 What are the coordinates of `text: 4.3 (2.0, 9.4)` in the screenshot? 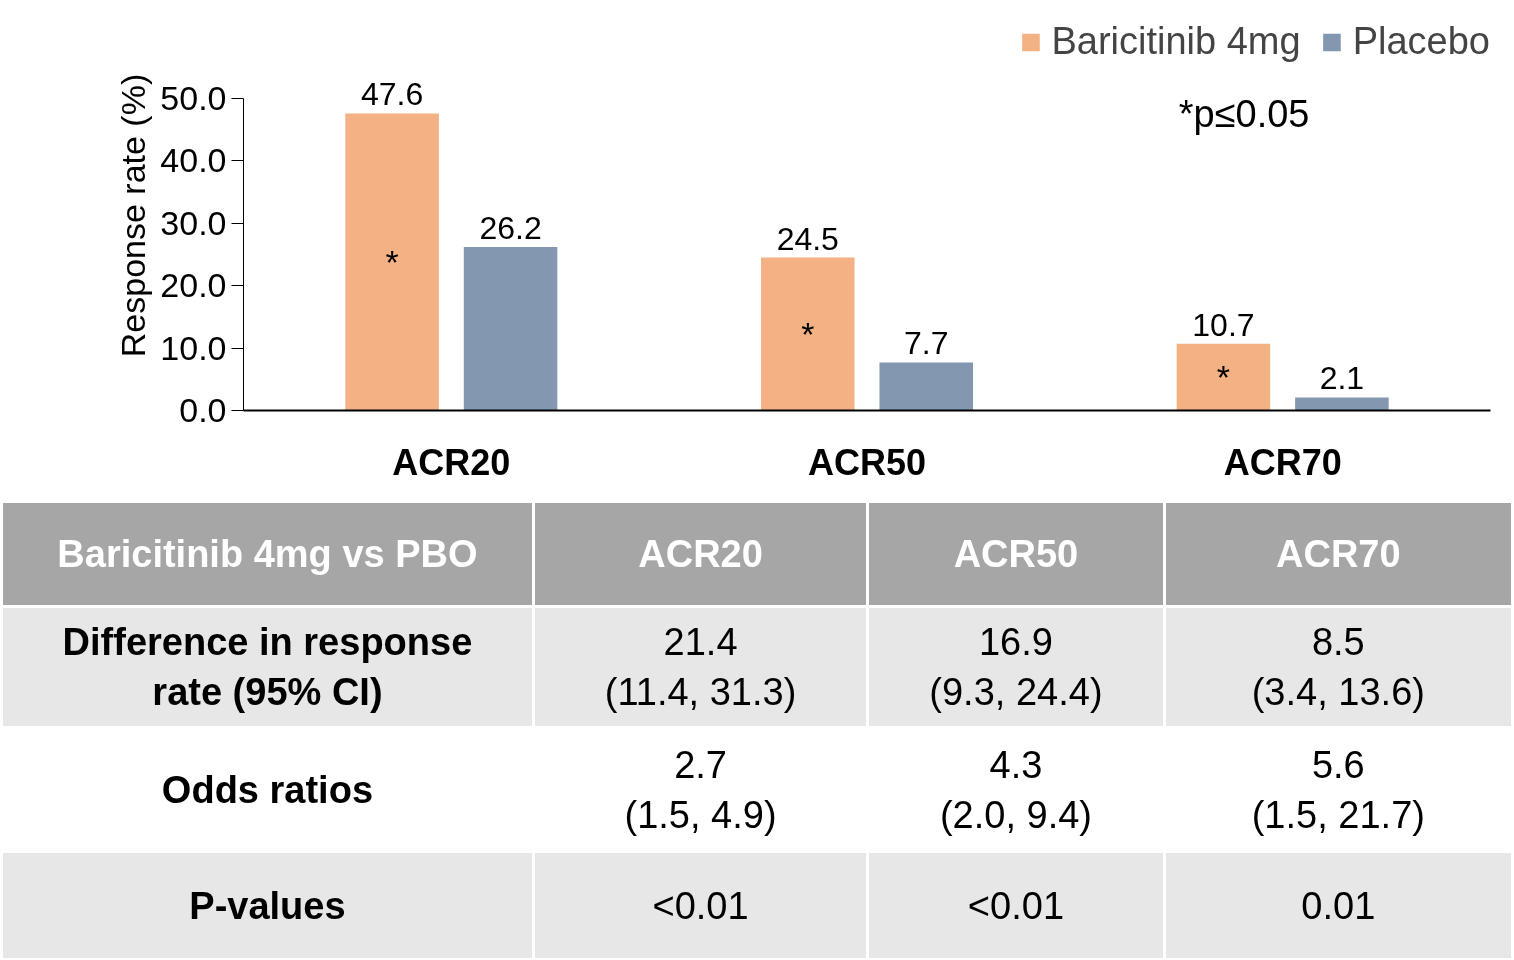 It's located at (1016, 789).